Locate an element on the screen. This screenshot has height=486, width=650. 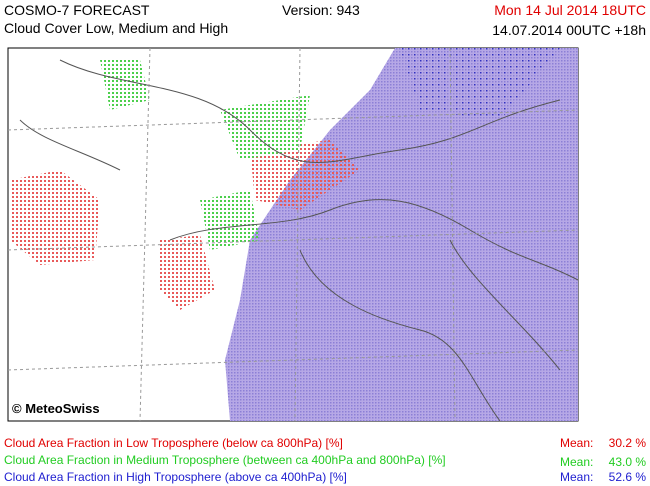
mean-value: 30.2 % is located at coordinates (627, 443).